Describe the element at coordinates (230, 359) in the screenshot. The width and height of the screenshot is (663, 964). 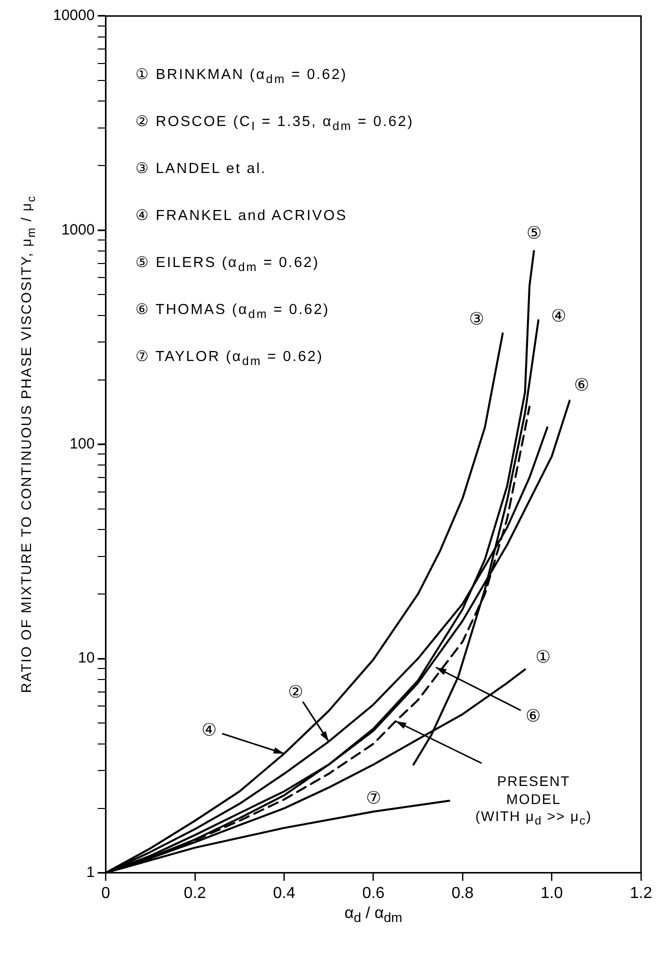
I see `annotation: ⑦ TAYLOR (α$_{dm}$ = 0.62)` at that location.